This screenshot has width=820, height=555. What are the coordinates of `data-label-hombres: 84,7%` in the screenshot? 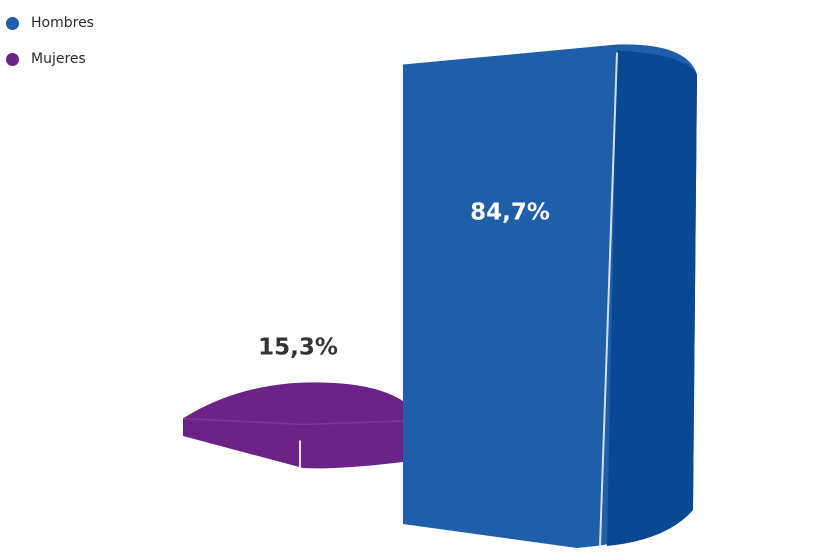 It's located at (510, 213).